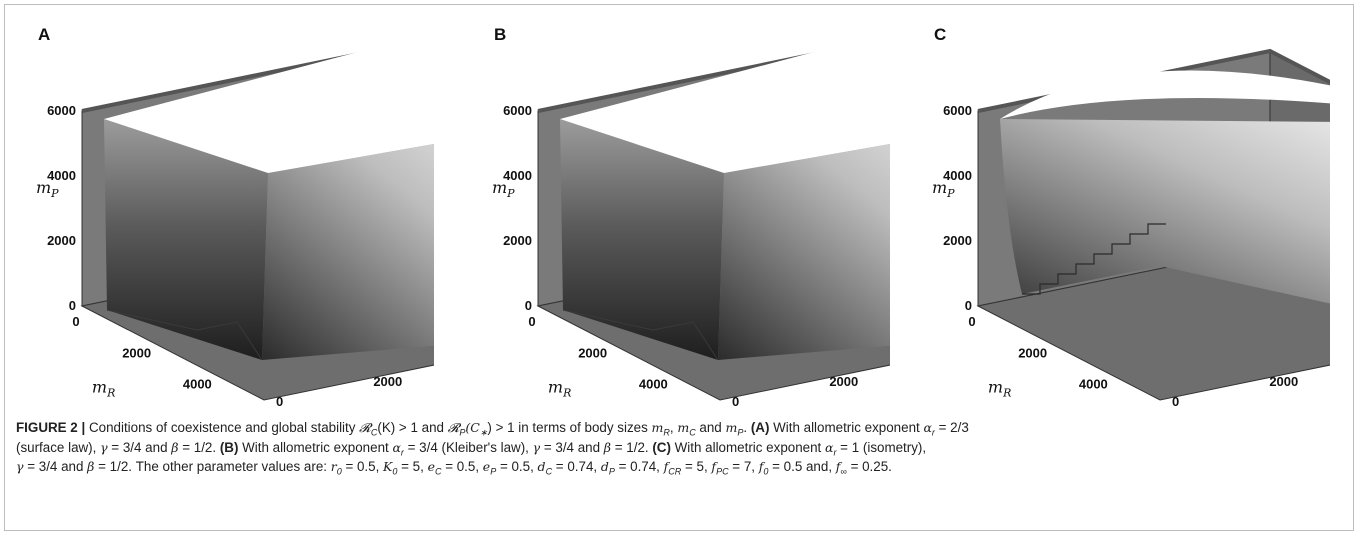 This screenshot has width=1360, height=536. What do you see at coordinates (1094, 259) in the screenshot?
I see `surface-staircase` at bounding box center [1094, 259].